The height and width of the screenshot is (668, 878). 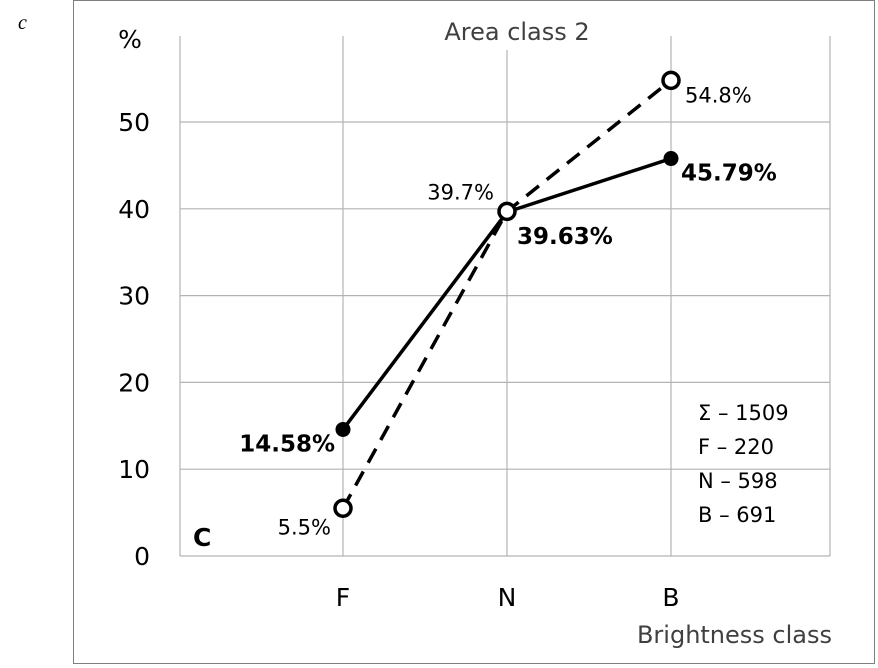 What do you see at coordinates (202, 537) in the screenshot?
I see `panel-label: C` at bounding box center [202, 537].